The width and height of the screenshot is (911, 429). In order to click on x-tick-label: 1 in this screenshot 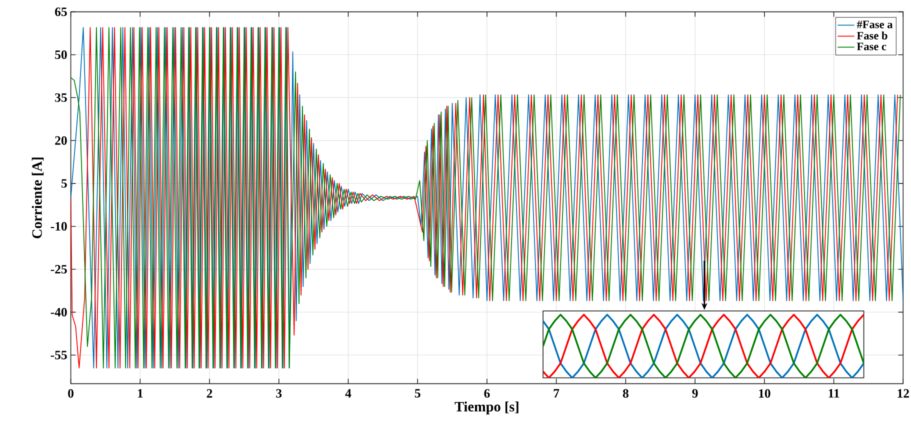, I will do `click(140, 393)`.